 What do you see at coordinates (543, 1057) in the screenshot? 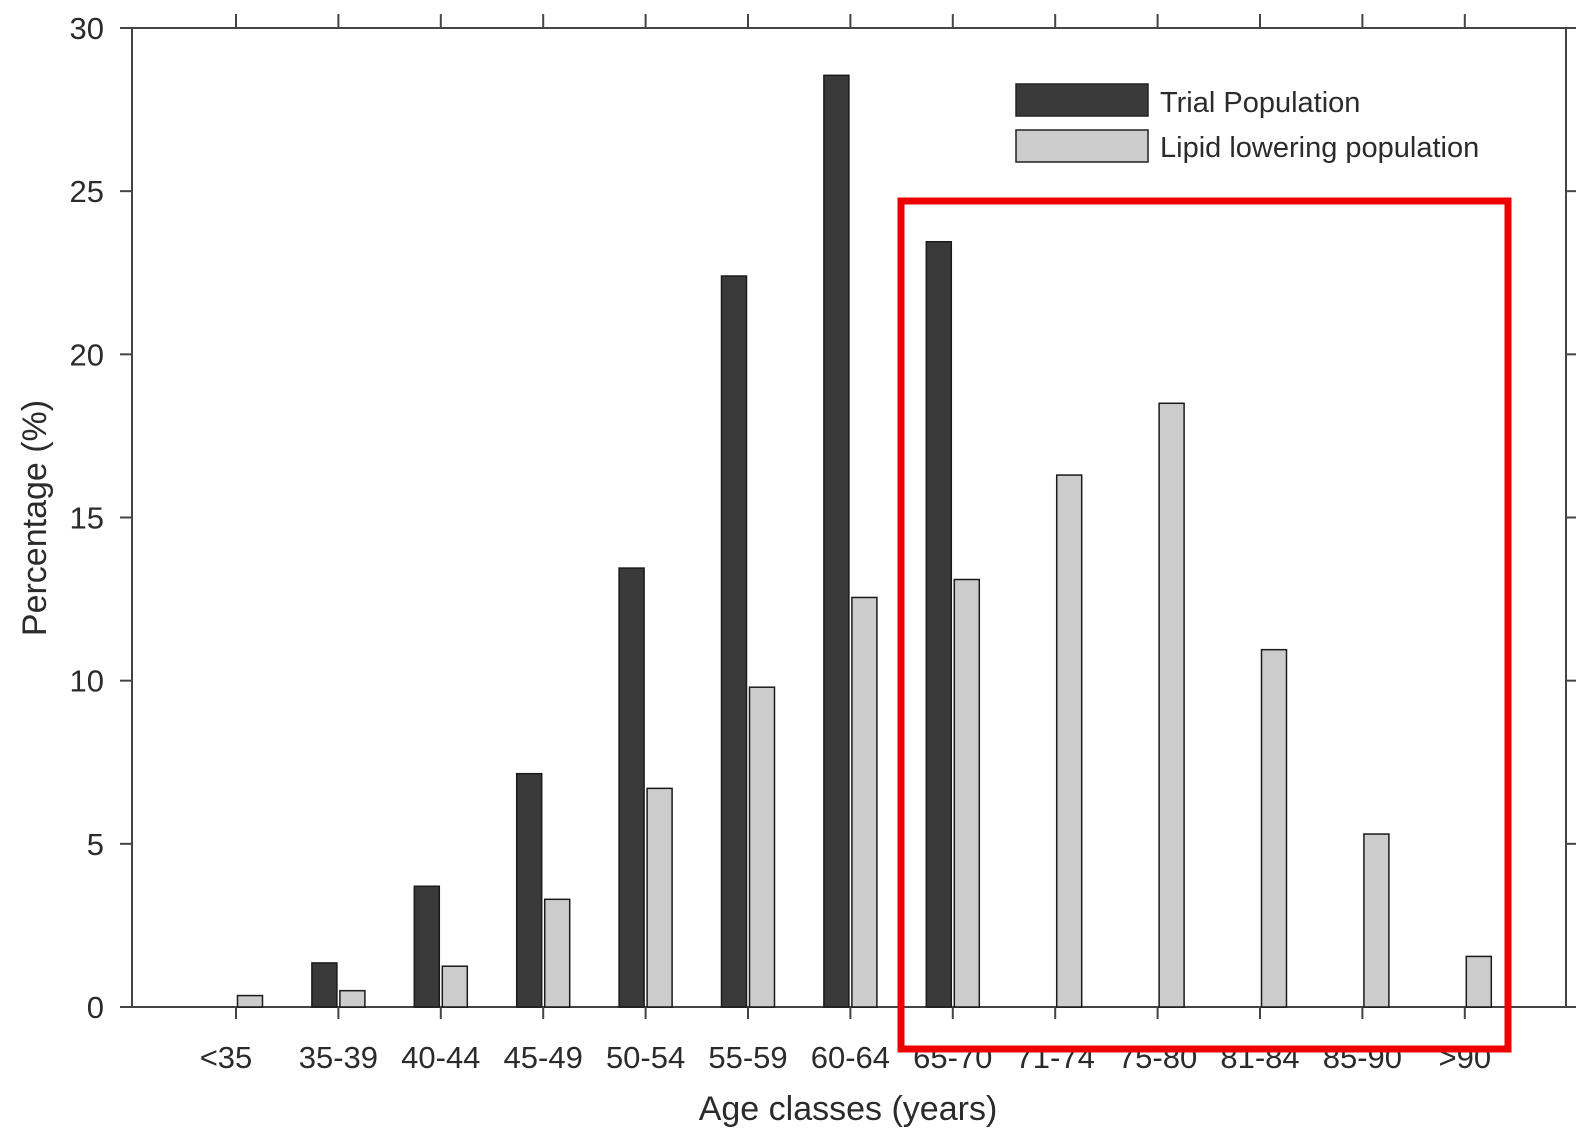
I see `x-tick-label: 45-49` at bounding box center [543, 1057].